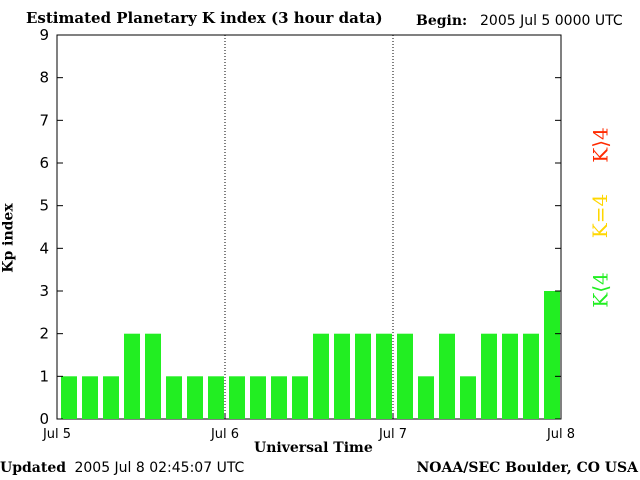  Describe the element at coordinates (44, 248) in the screenshot. I see `y-tick-label: 4` at that location.